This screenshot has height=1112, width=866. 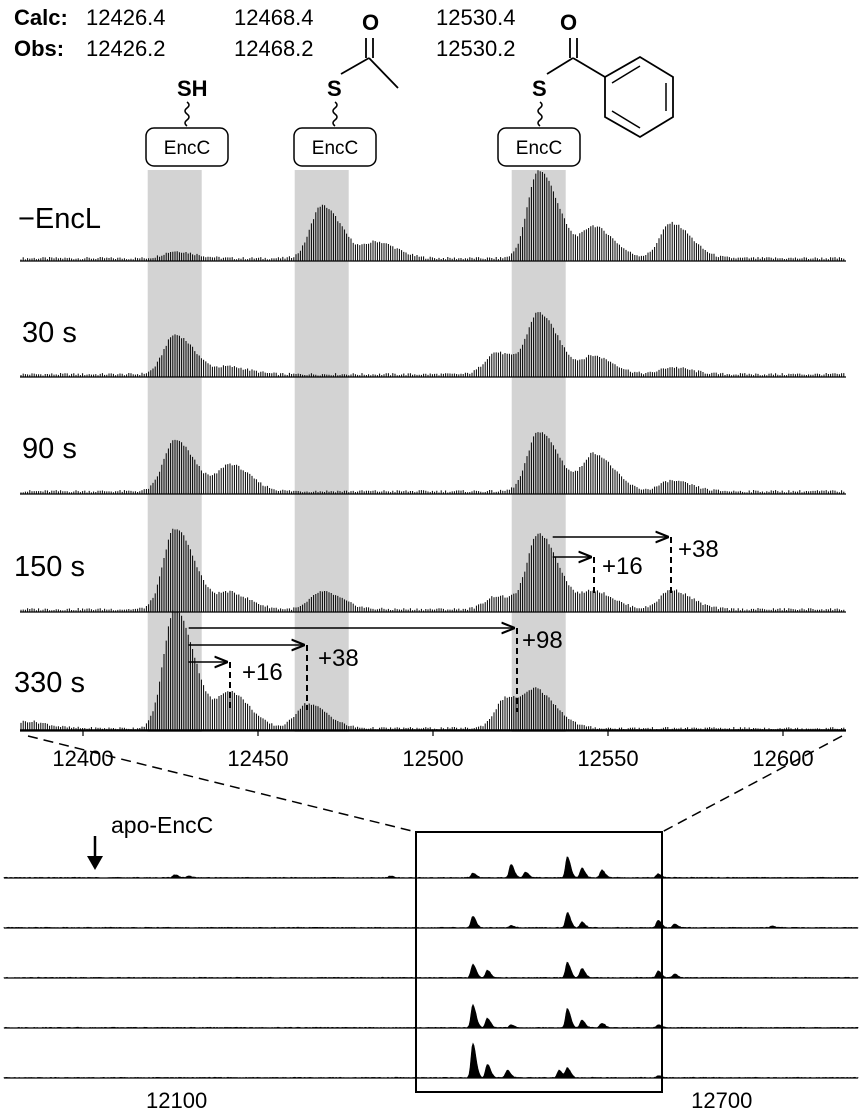 I want to click on encc-label-3: EncC, so click(x=539, y=148).